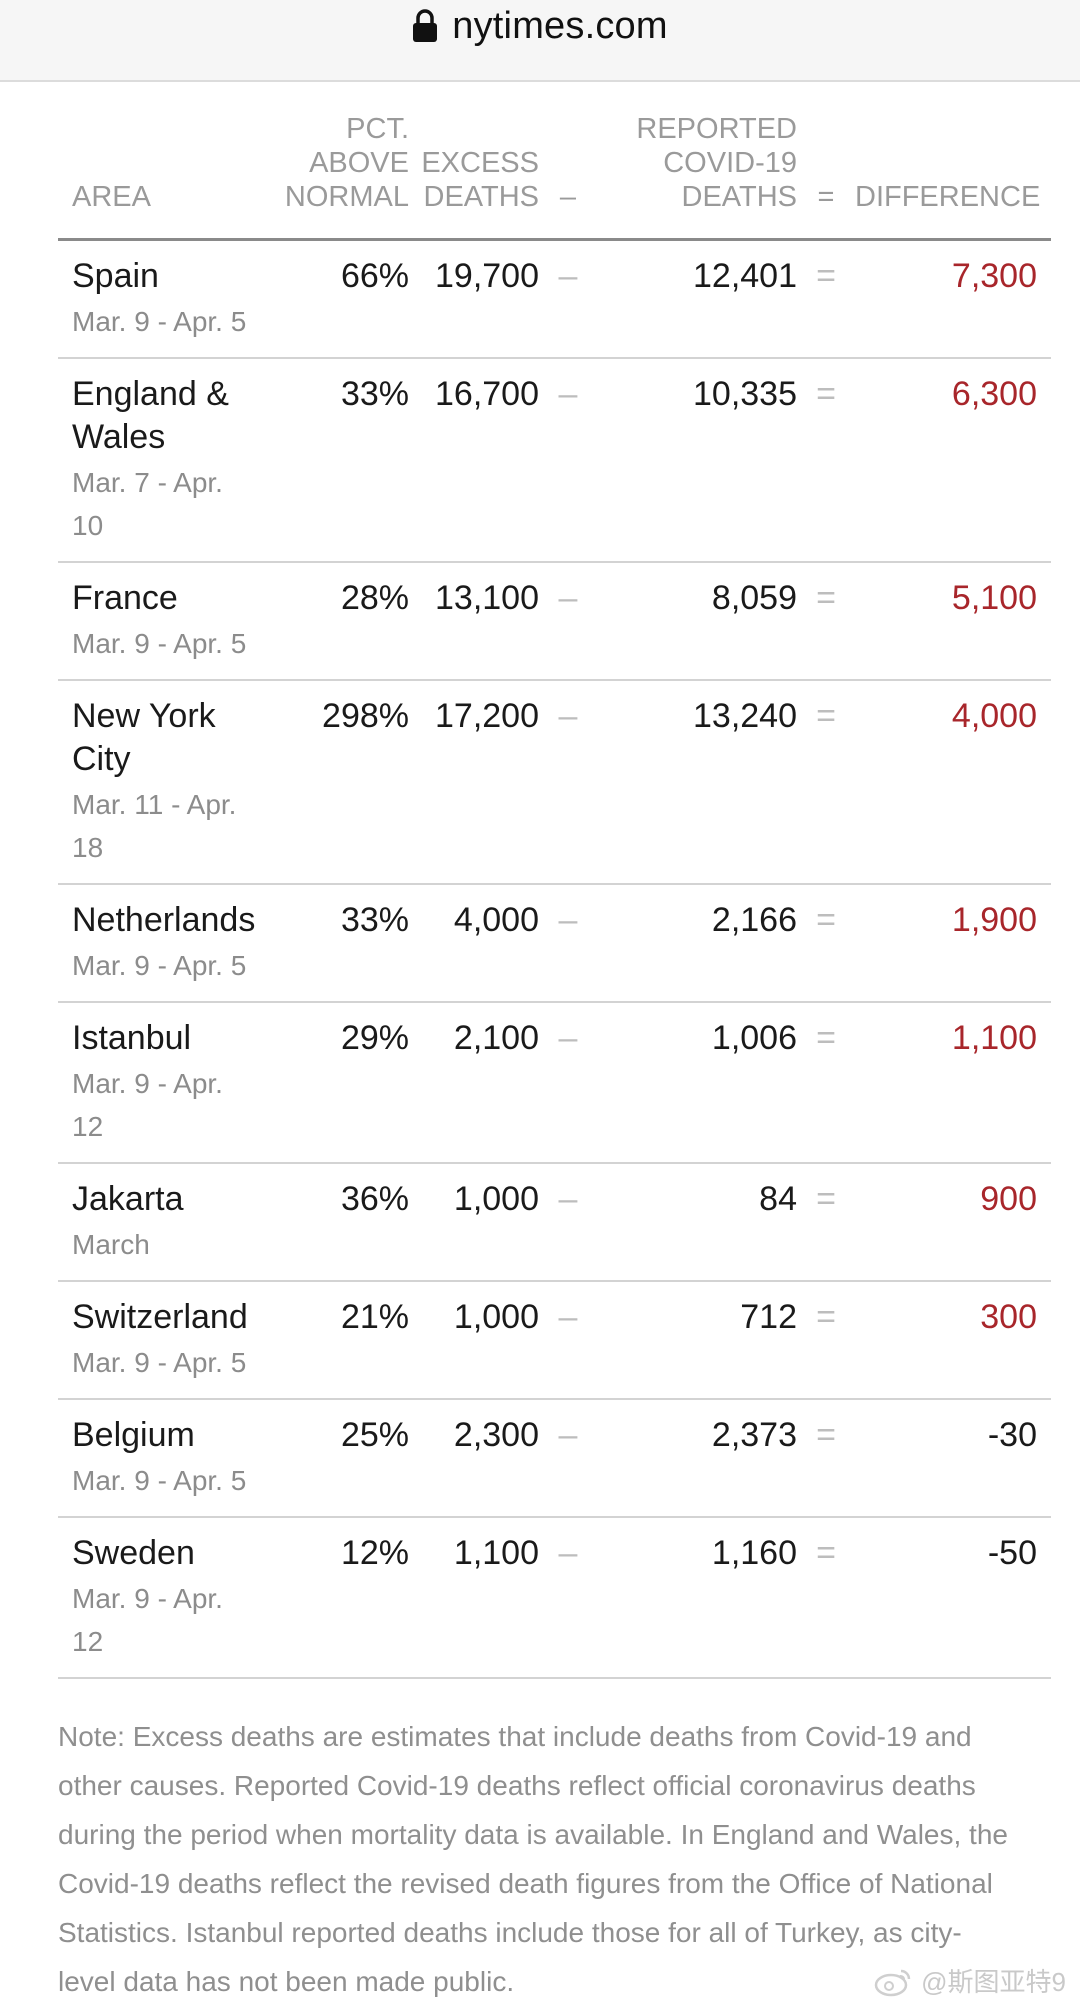  I want to click on reported-deaths: 2,373, so click(754, 1435).